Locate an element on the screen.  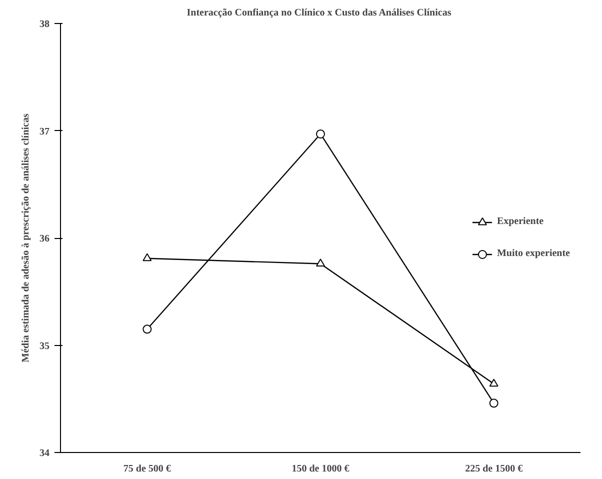
y-tick-label: 37 is located at coordinates (45, 132).